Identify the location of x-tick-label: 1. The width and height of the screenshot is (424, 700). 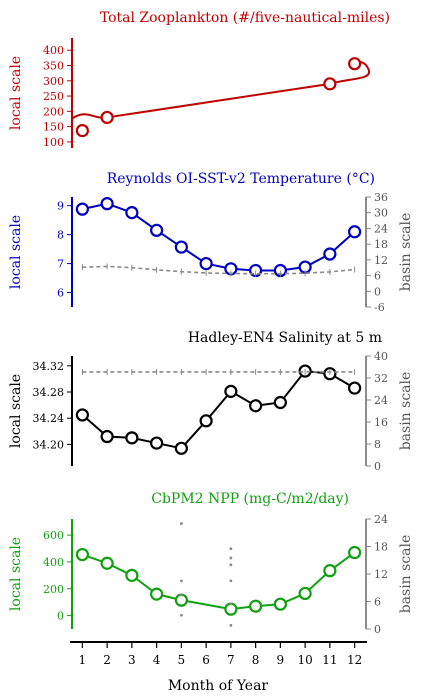
(83, 660).